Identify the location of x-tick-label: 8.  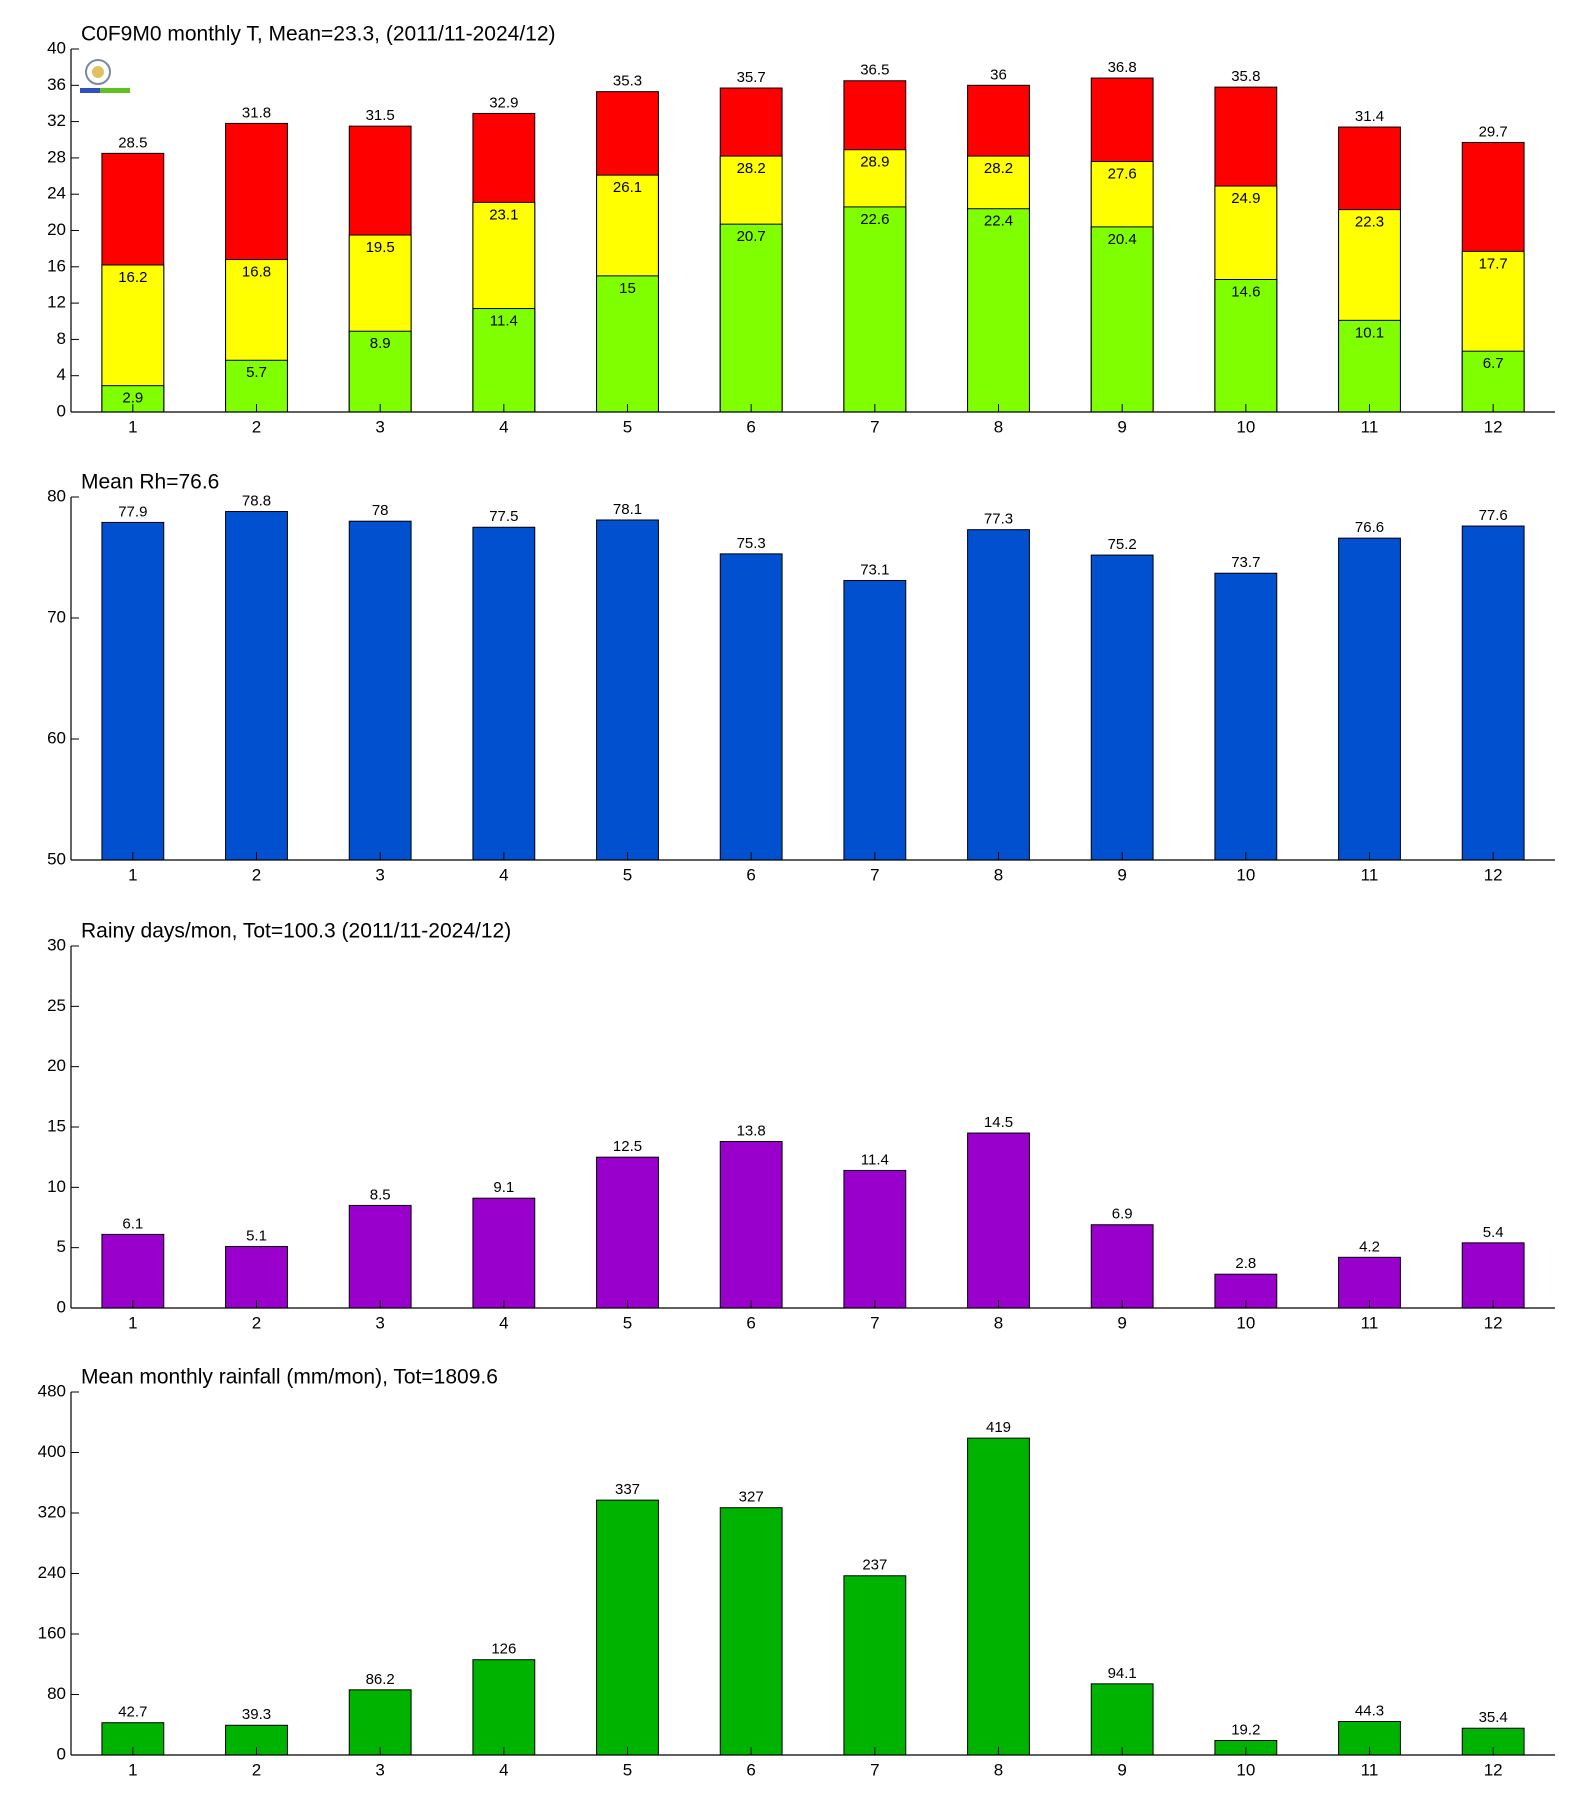
(998, 1322).